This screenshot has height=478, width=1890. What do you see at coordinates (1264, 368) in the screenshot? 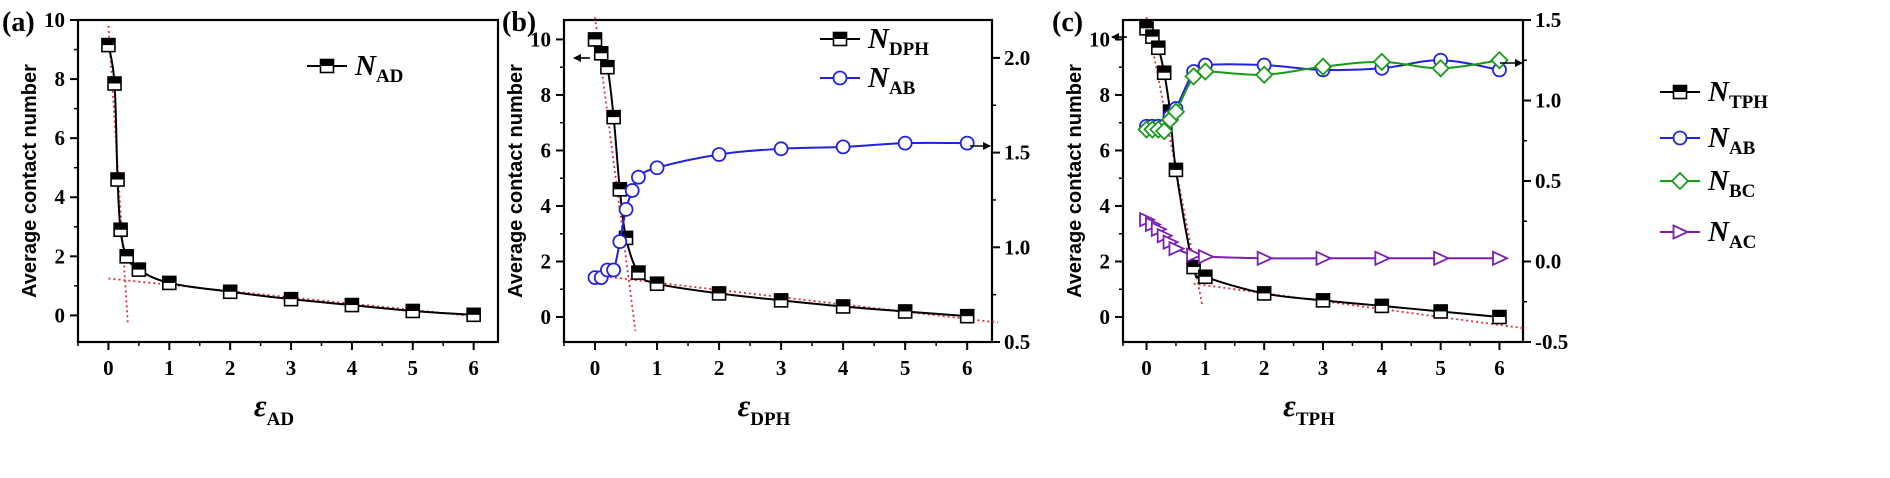
I see `x-tick-label: 2` at bounding box center [1264, 368].